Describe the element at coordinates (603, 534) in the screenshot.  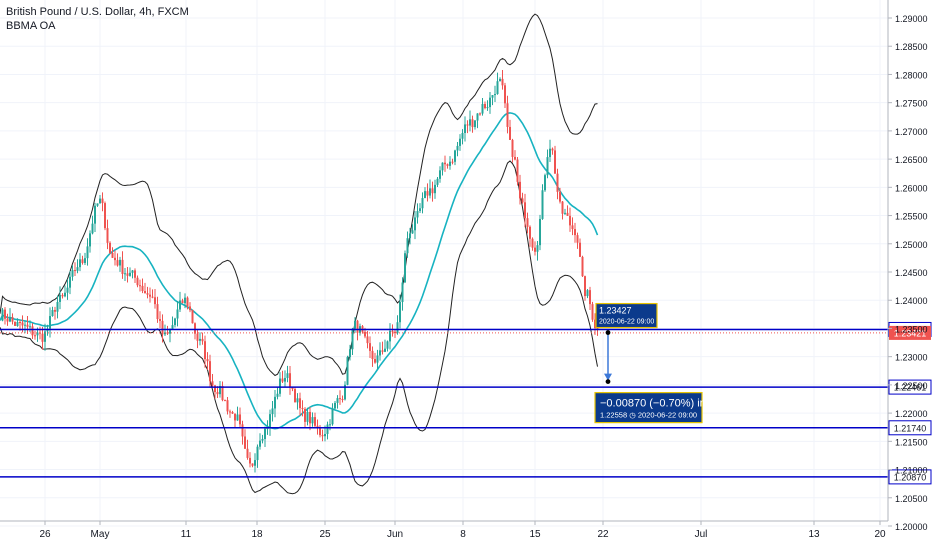
I see `time-tick-label: 22` at that location.